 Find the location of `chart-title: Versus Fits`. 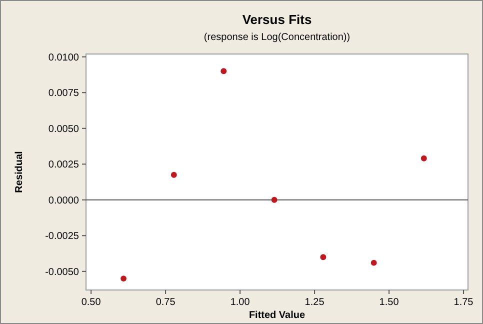

chart-title: Versus Fits is located at coordinates (277, 19).